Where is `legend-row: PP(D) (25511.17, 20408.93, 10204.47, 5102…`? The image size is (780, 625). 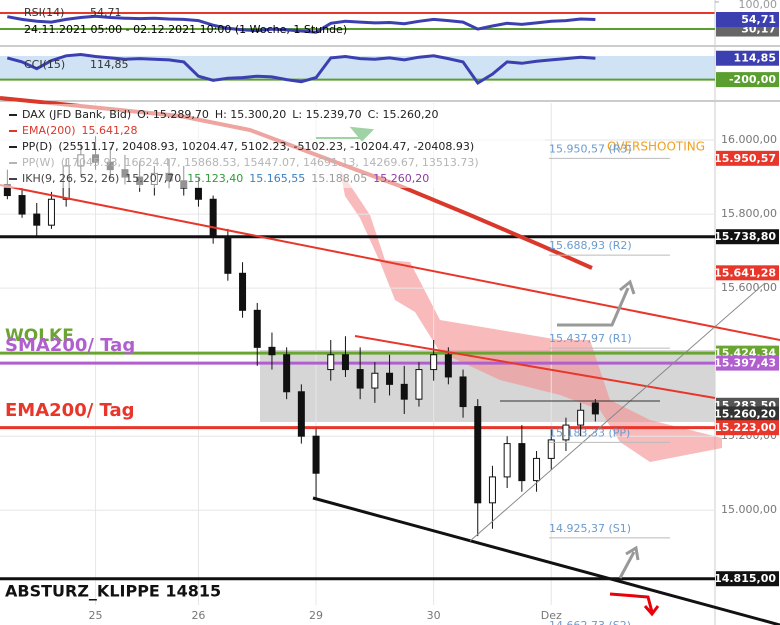
legend-row: PP(D) (25511.17, 20408.93, 10204.47, 5102… is located at coordinates (248, 146).